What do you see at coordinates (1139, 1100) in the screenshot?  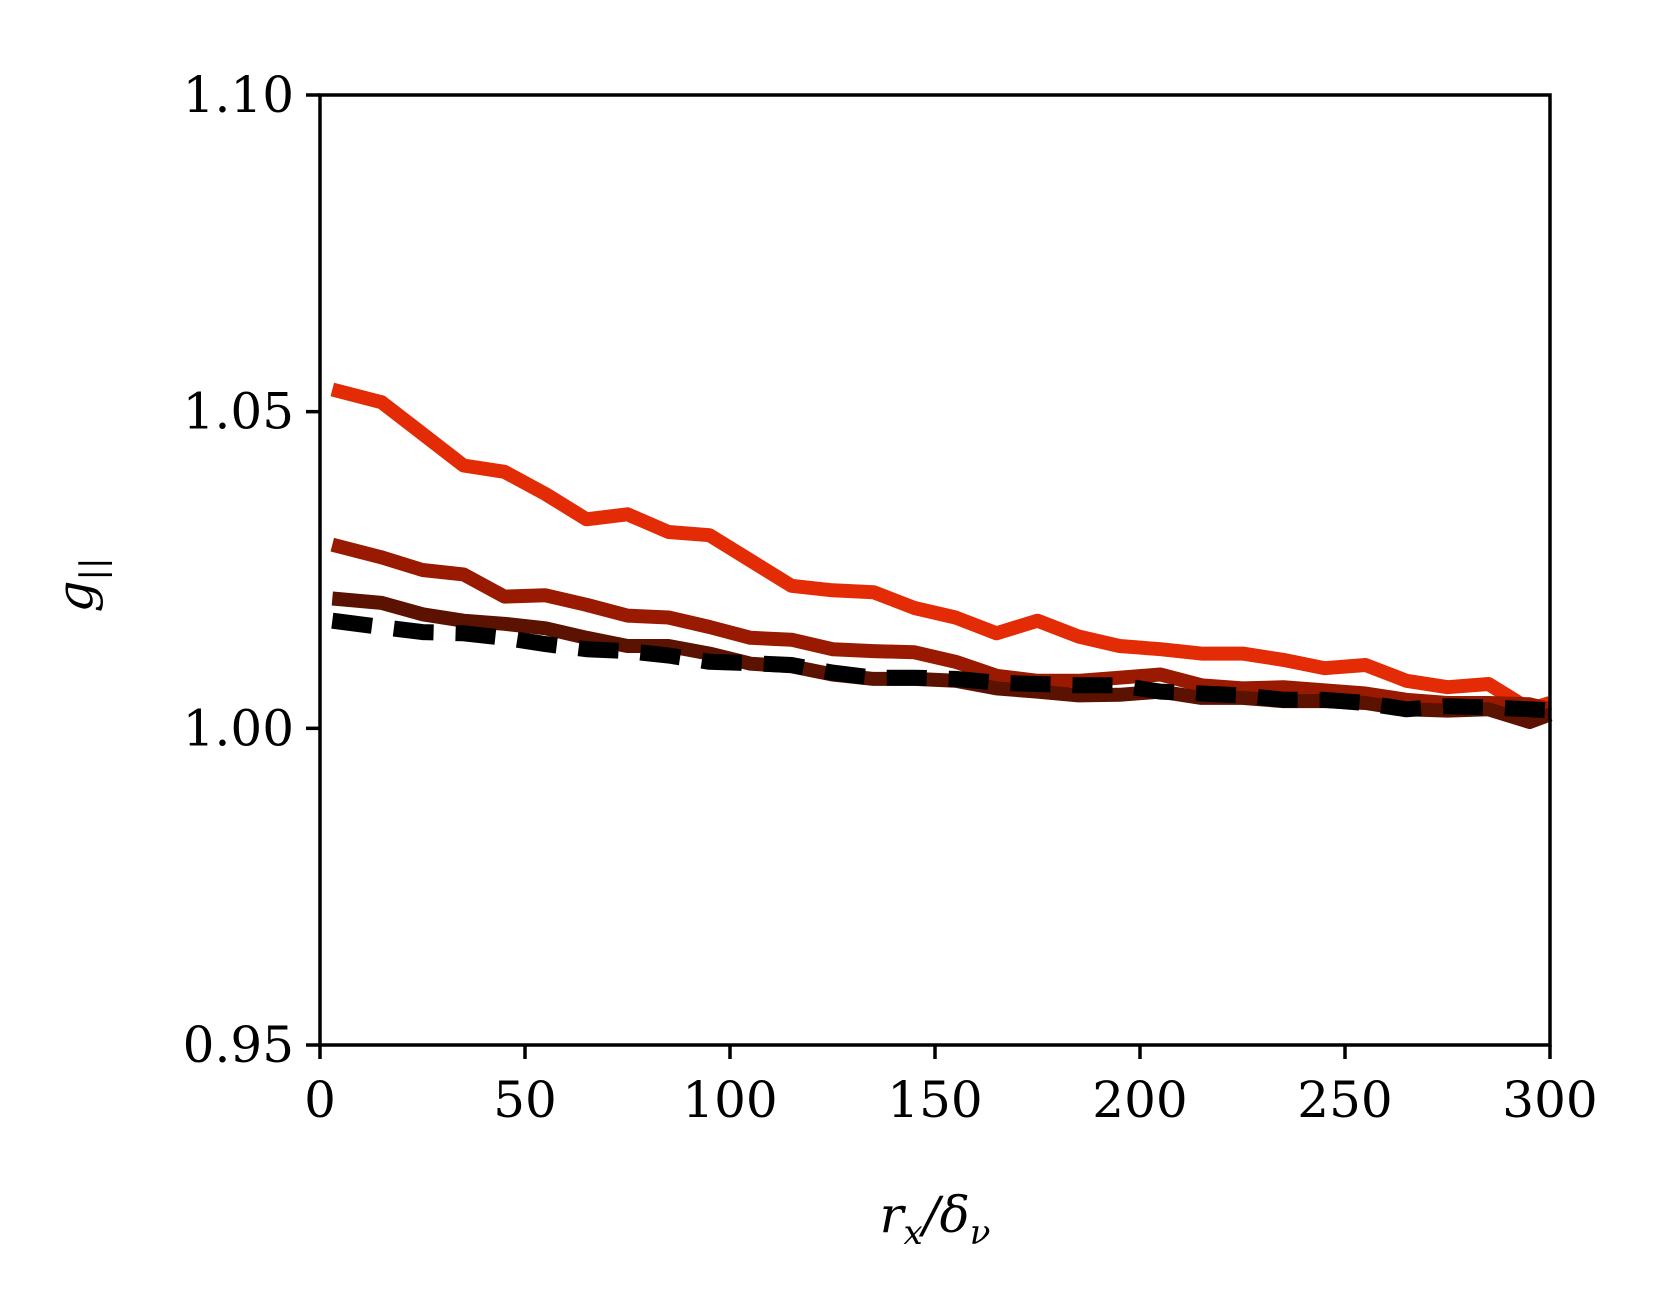 I see `x-tick-label: 200` at bounding box center [1139, 1100].